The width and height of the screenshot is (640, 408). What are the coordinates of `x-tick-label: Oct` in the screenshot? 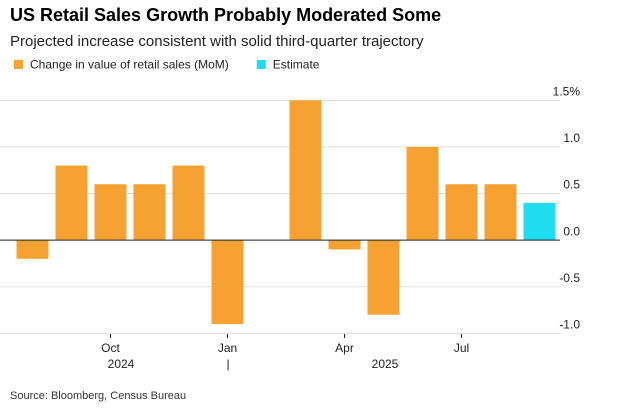 It's located at (110, 348).